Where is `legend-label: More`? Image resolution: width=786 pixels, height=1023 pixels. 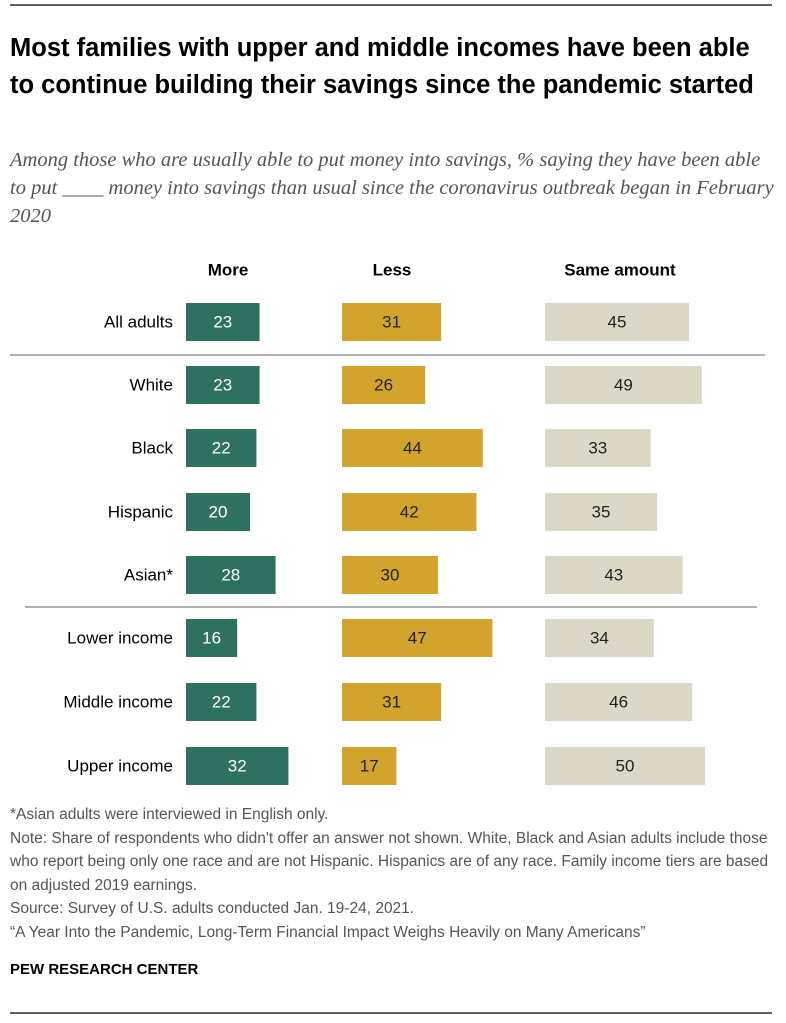
legend-label: More is located at coordinates (228, 269).